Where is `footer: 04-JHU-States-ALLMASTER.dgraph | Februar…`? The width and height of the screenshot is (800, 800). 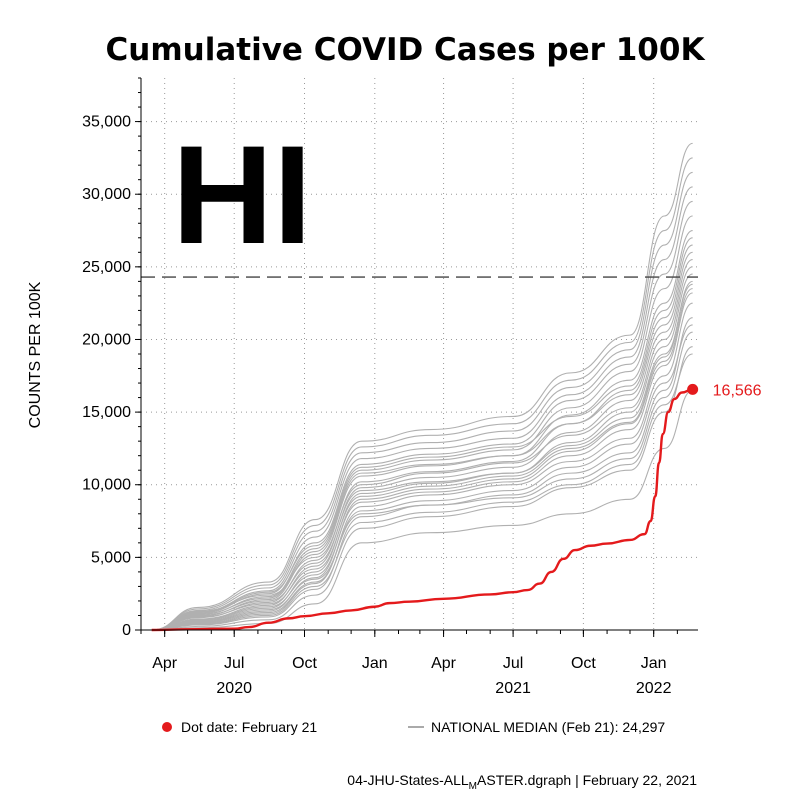
footer: 04-JHU-States-ALLMASTER.dgraph | Februar… is located at coordinates (522, 782).